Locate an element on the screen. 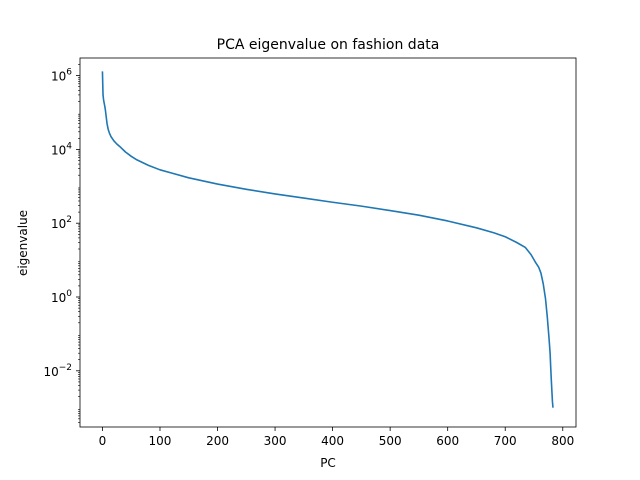  y-tick-label: 10⁴ is located at coordinates (61, 149).